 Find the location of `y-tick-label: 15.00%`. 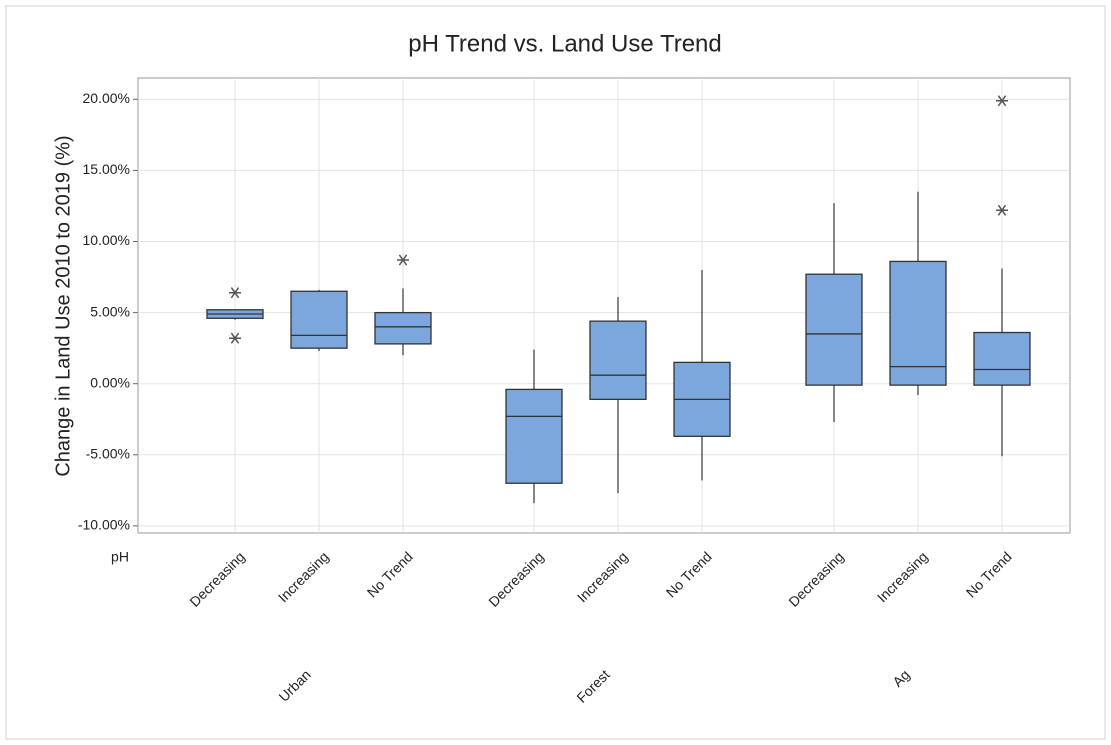

y-tick-label: 15.00% is located at coordinates (106, 169).